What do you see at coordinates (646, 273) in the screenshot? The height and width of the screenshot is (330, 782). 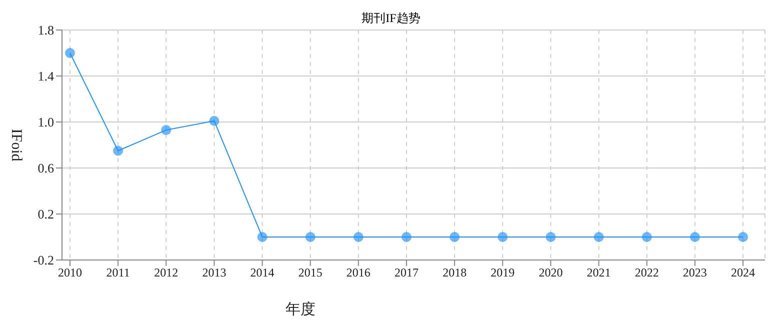 I see `x-tick-label: 2022` at bounding box center [646, 273].